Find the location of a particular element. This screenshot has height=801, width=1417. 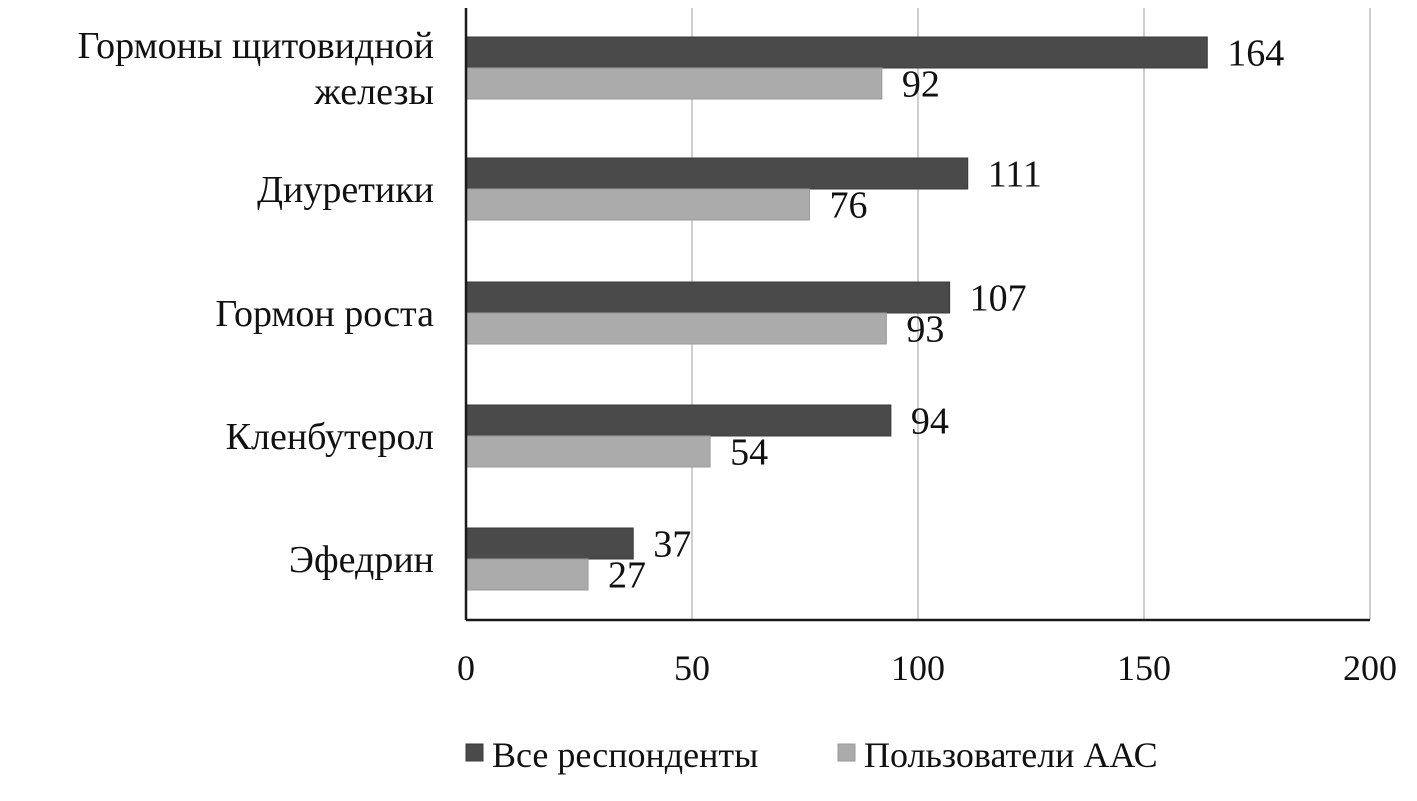

data-label: 27 is located at coordinates (627, 576).